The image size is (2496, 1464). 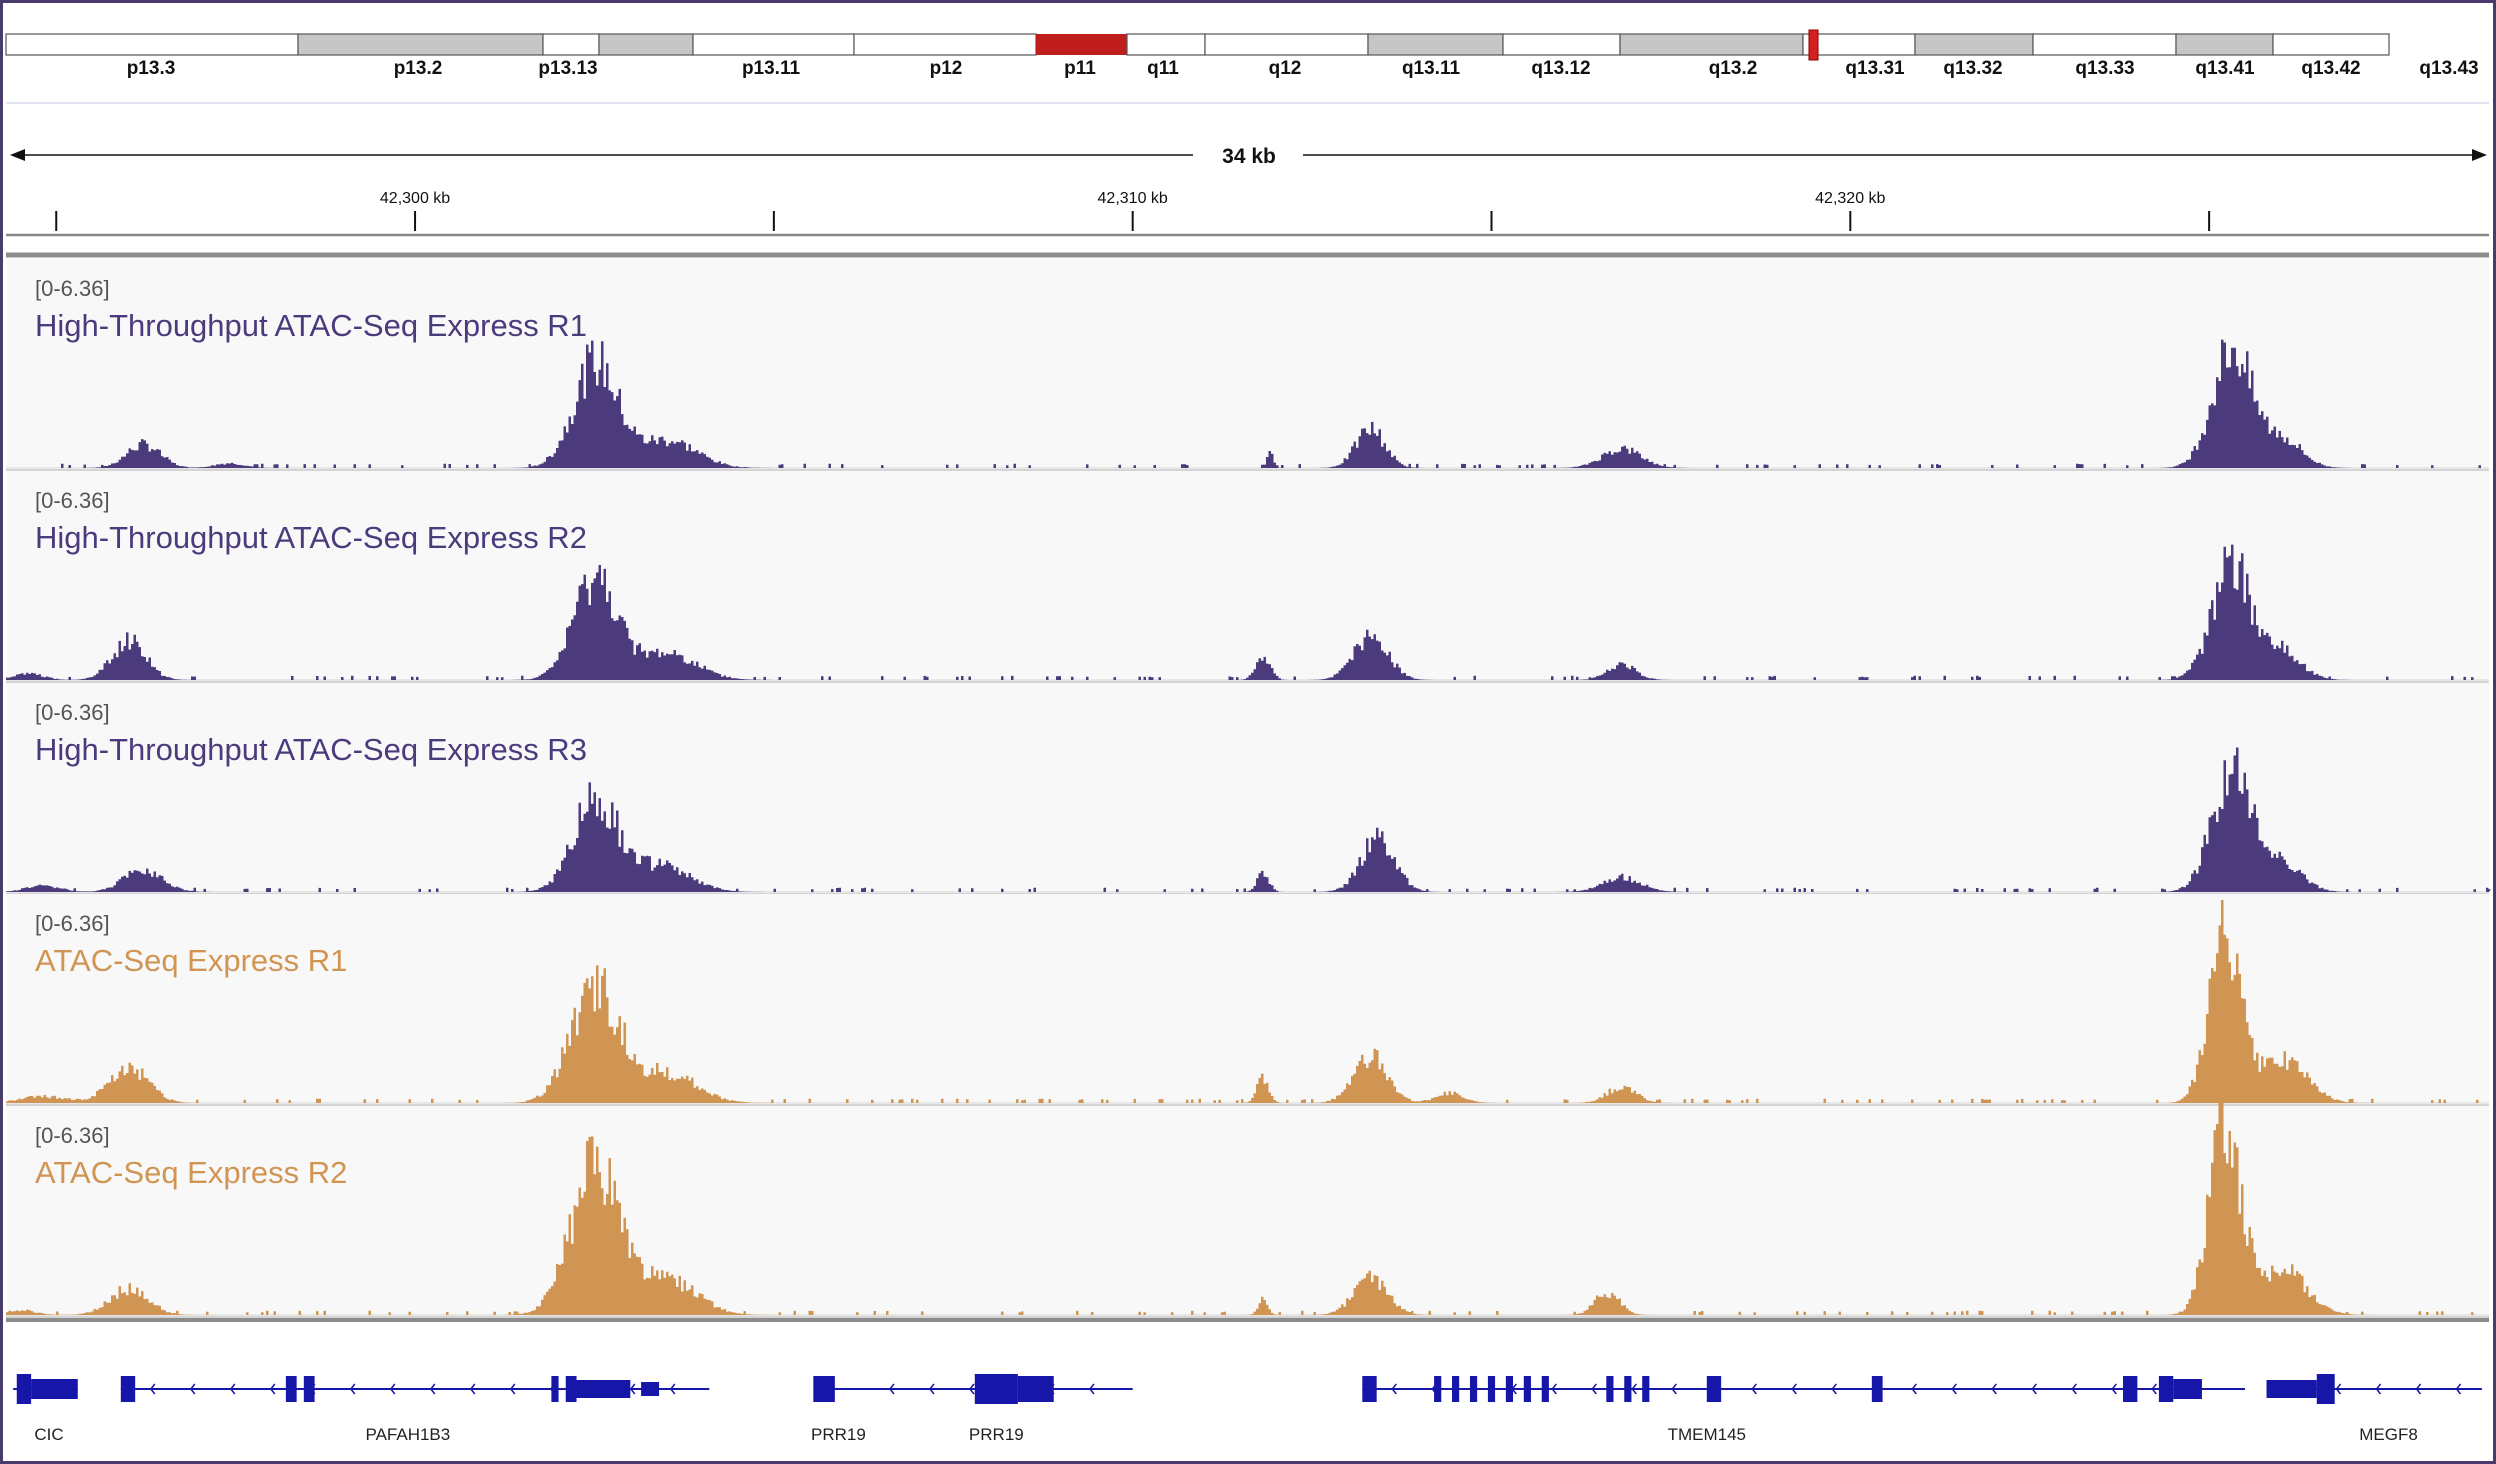 I want to click on track-name: ATAC-Seq Express R1, so click(x=191, y=960).